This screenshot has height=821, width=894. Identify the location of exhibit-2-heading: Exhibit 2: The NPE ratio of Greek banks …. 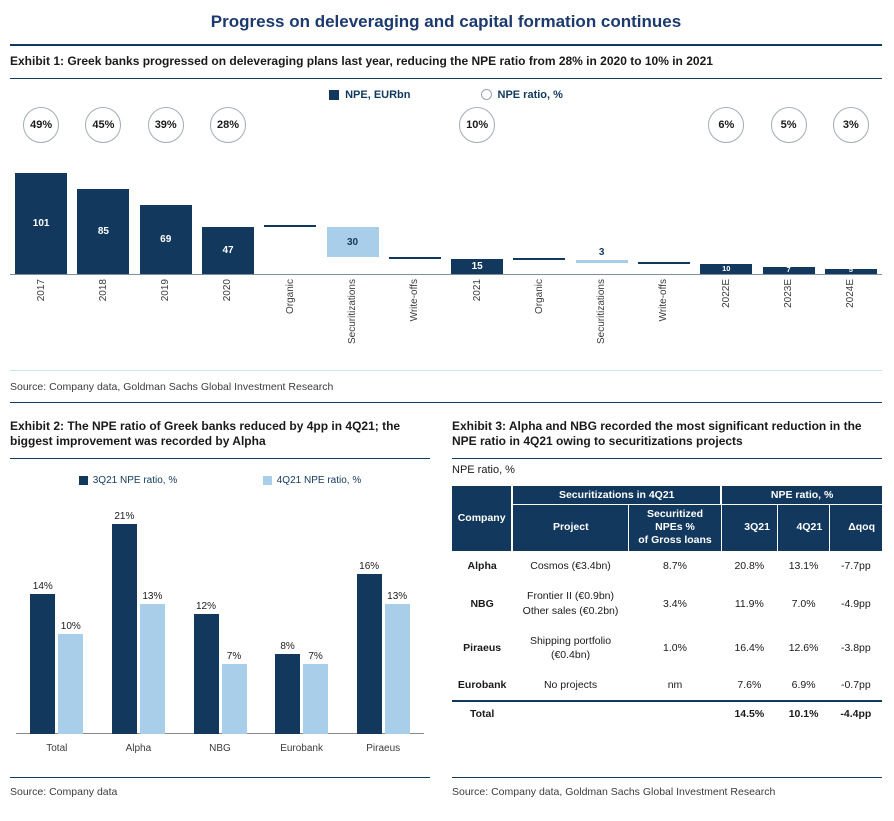
(205, 433).